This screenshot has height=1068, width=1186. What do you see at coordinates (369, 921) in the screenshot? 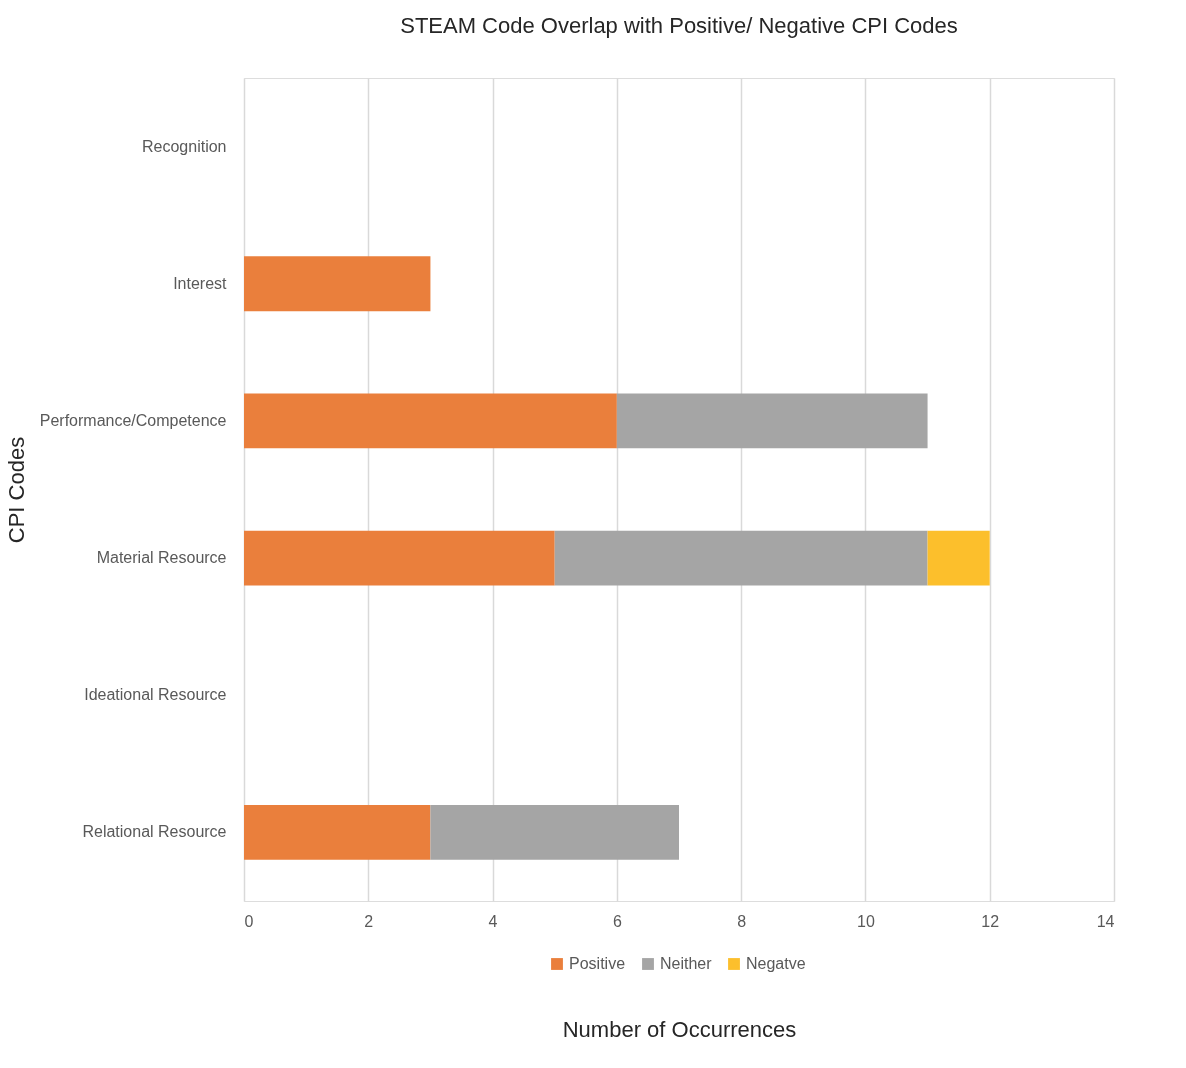
I see `x-tick-label: 2` at bounding box center [369, 921].